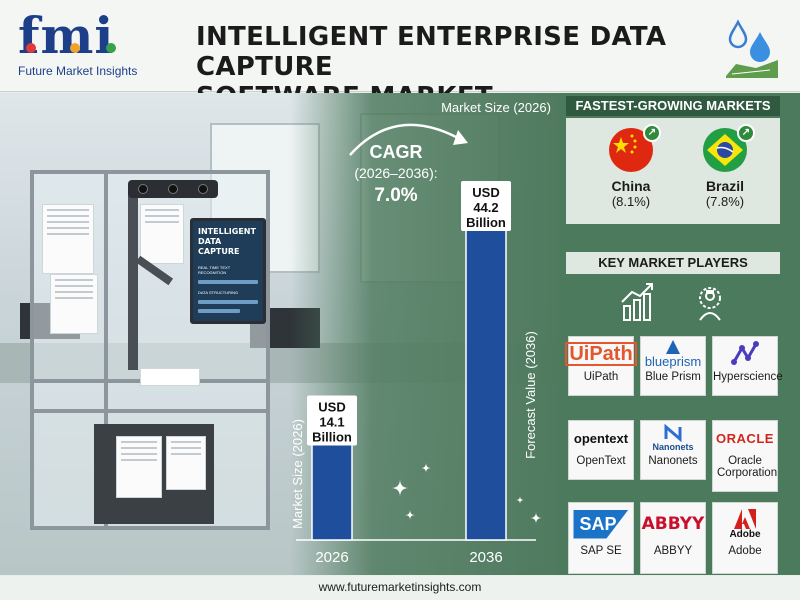  Describe the element at coordinates (631, 201) in the screenshot. I see `country-value: (8.1%)` at that location.